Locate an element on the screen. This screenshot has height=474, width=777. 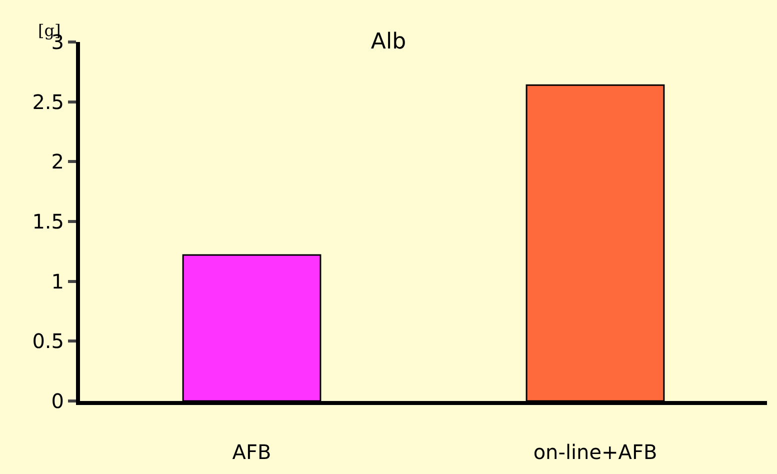
x-tick-label: AFB is located at coordinates (252, 452).